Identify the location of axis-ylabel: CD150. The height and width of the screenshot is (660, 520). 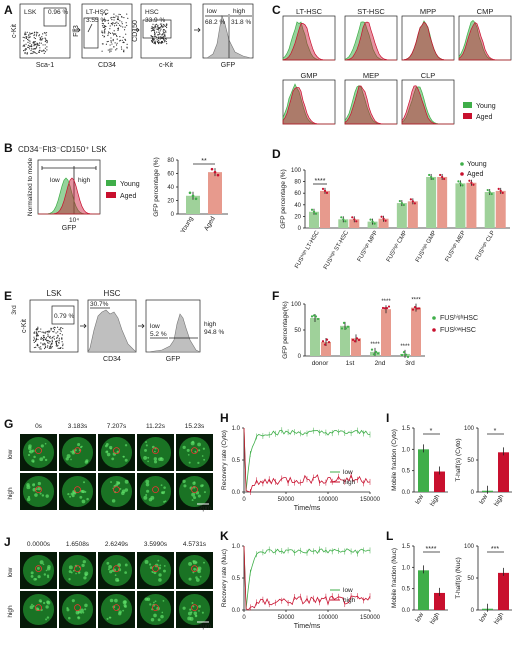
(135, 31).